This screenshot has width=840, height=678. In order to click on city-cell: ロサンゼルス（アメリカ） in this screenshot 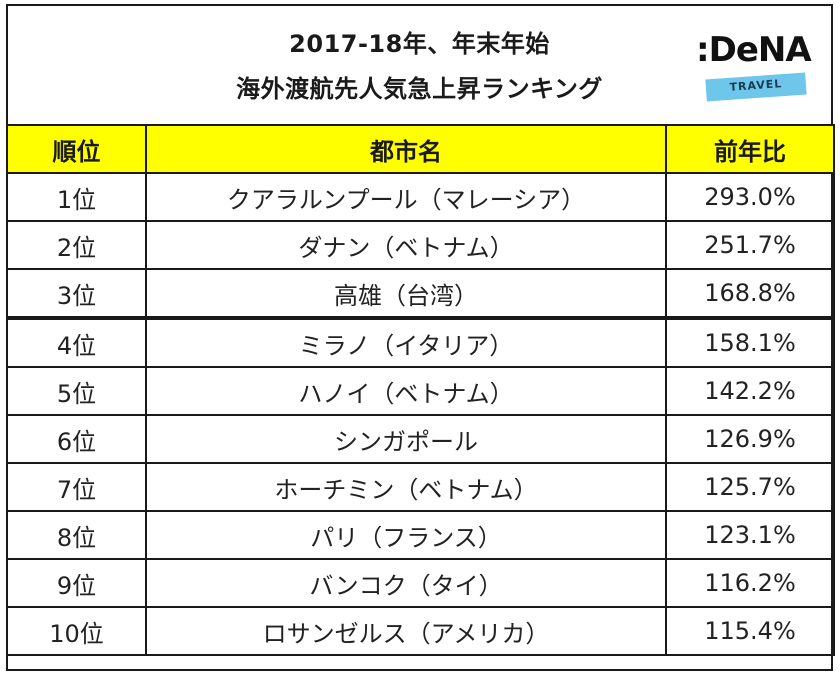, I will do `click(406, 631)`.